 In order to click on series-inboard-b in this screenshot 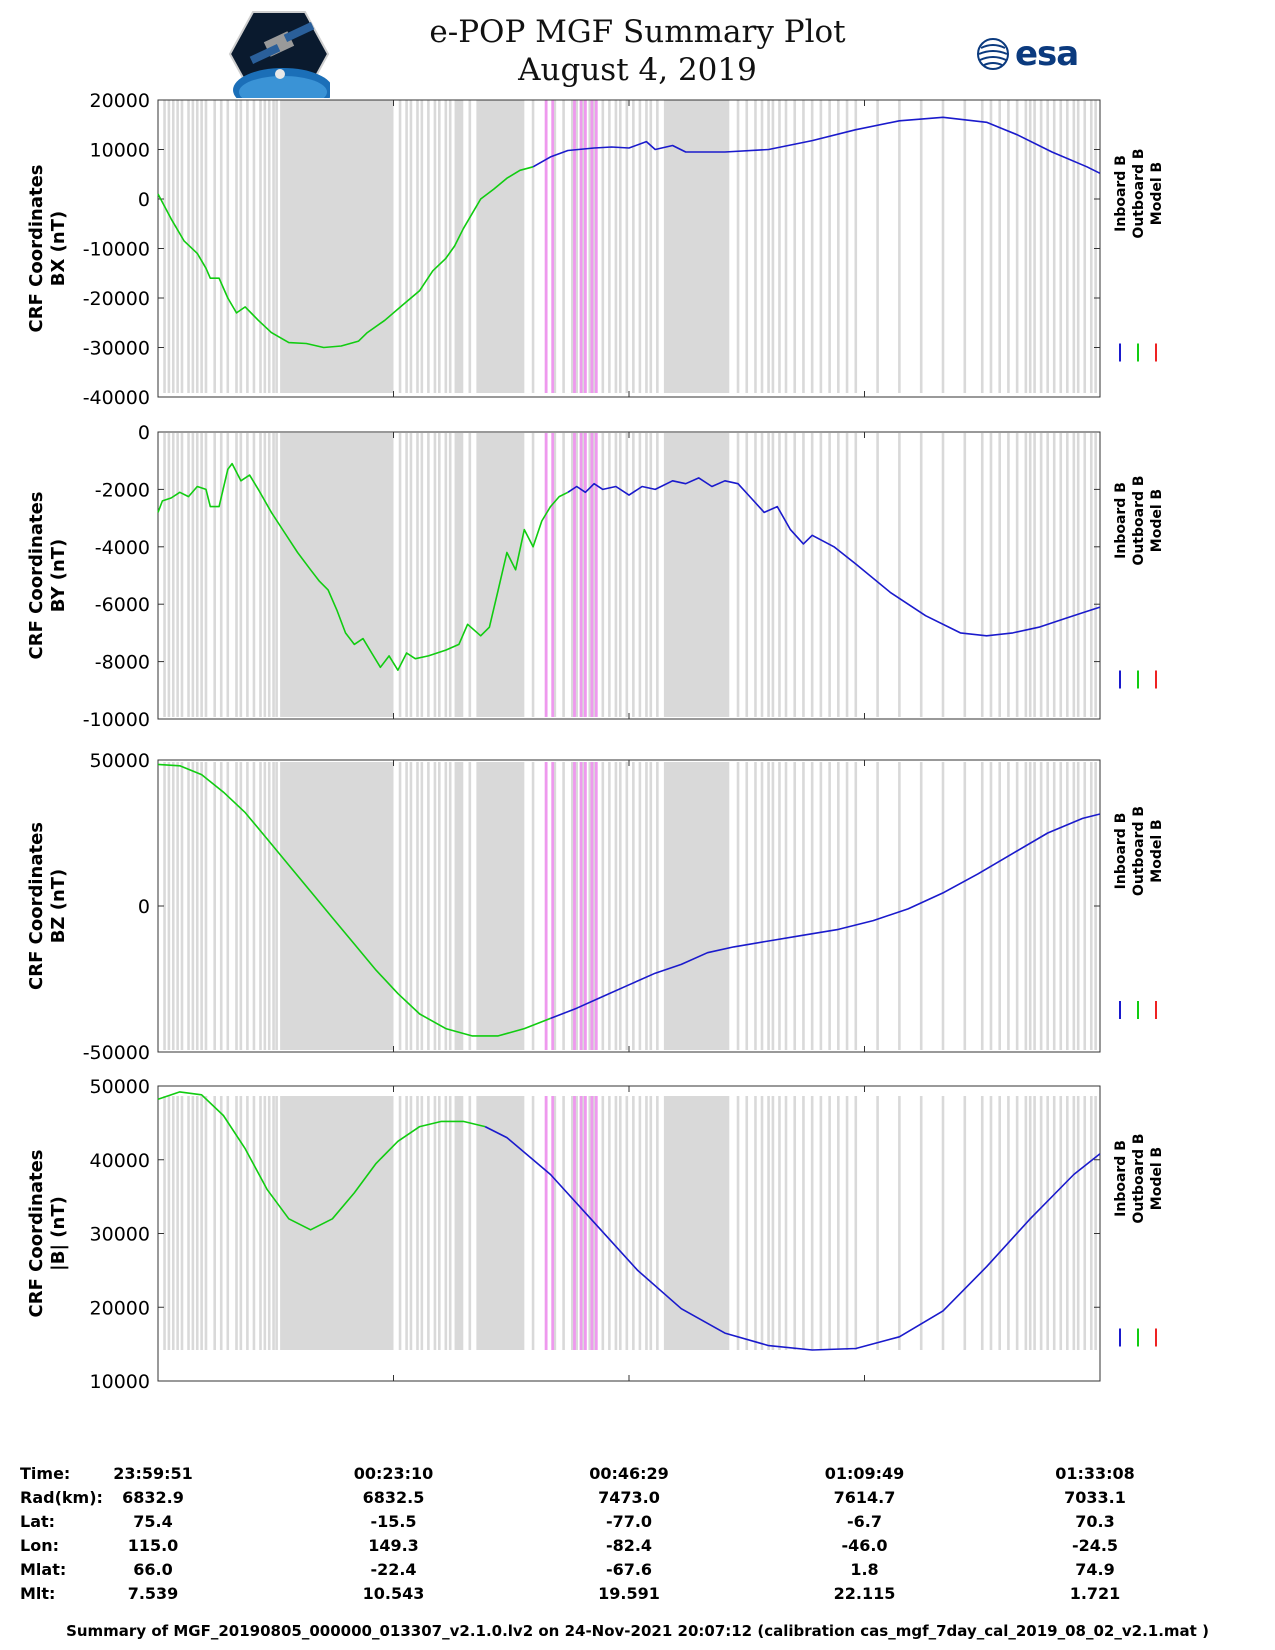, I will do `click(792, 1238)`.